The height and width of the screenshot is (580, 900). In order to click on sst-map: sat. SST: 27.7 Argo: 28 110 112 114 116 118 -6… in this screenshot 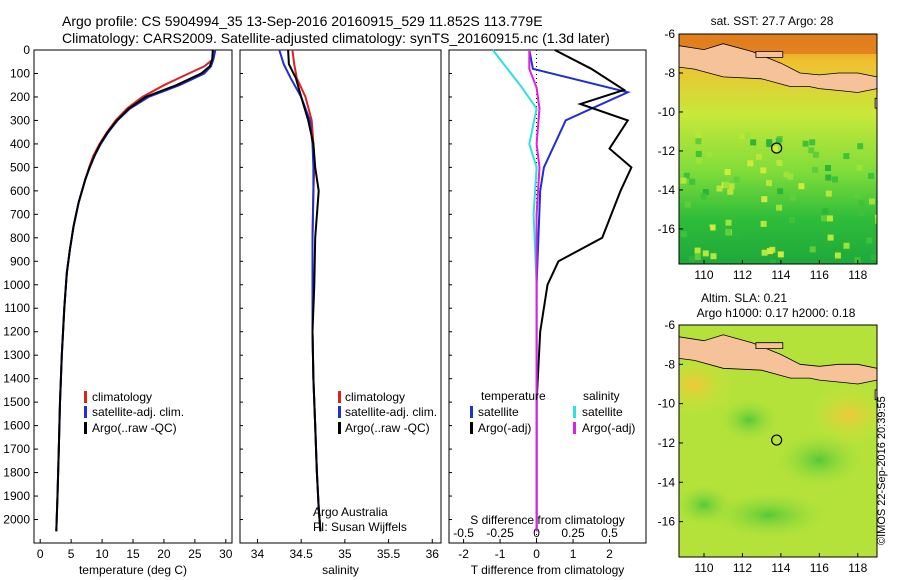, I will do `click(768, 148)`.